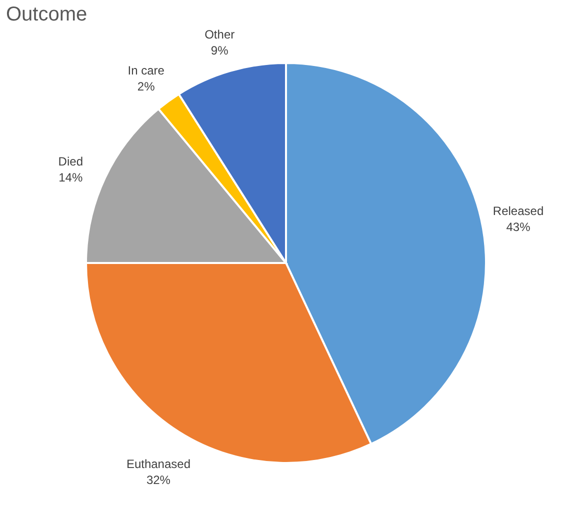  Describe the element at coordinates (70, 177) in the screenshot. I see `data-label: 14%` at that location.